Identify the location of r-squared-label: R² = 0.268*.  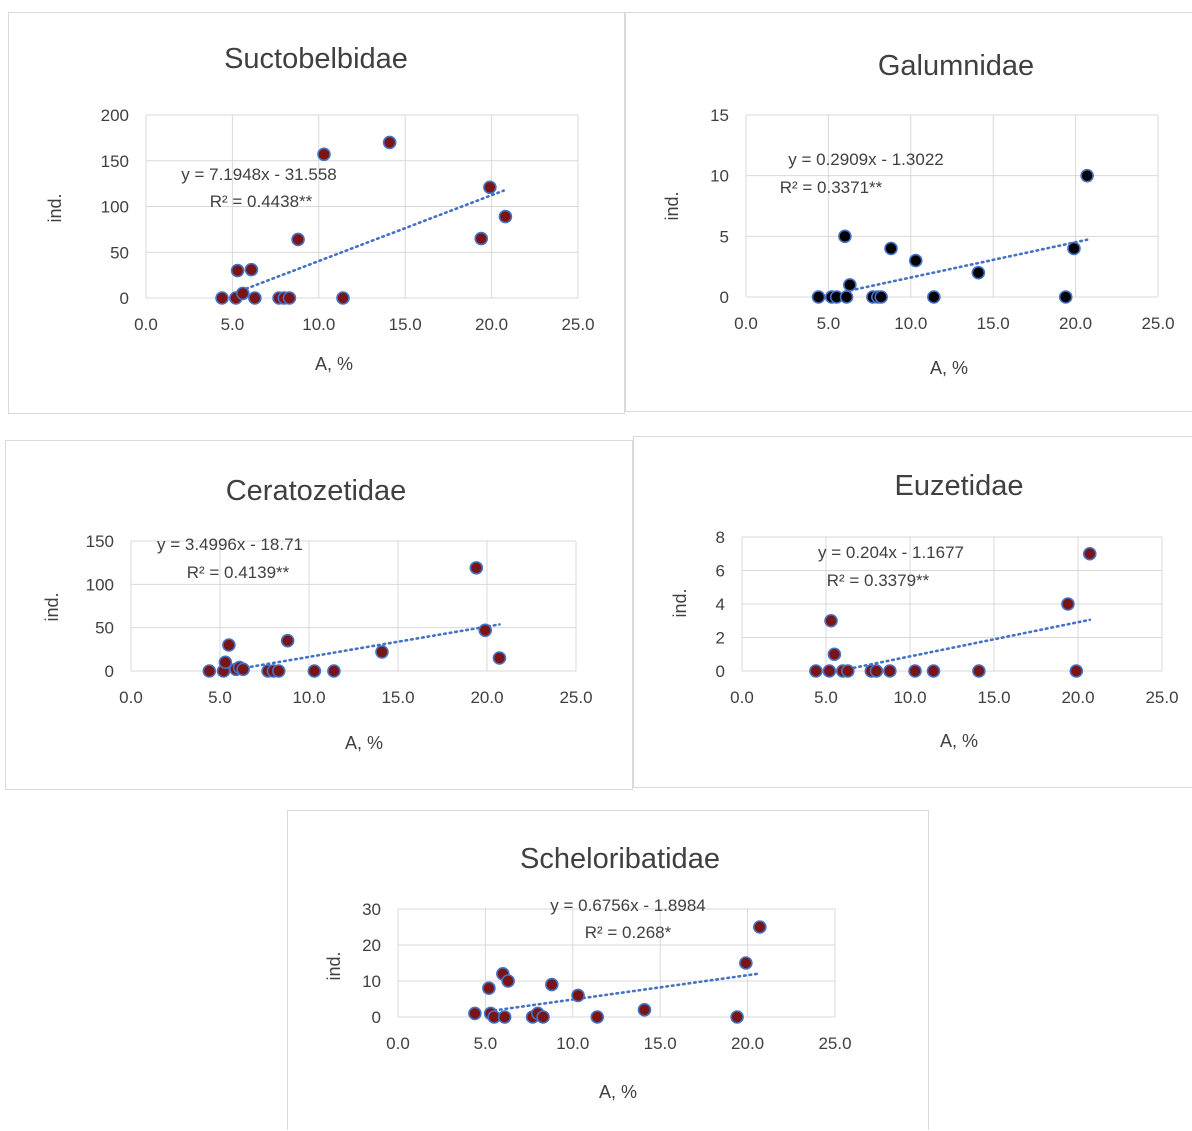
(628, 932).